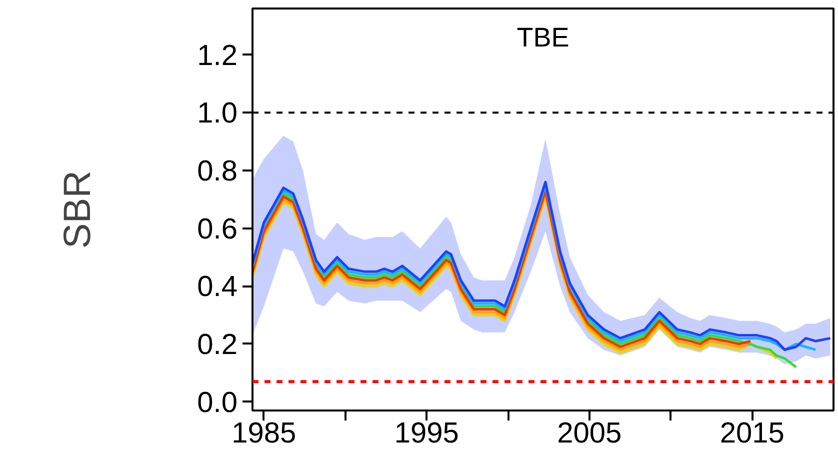 The image size is (838, 476). What do you see at coordinates (543, 37) in the screenshot?
I see `text: TBE` at bounding box center [543, 37].